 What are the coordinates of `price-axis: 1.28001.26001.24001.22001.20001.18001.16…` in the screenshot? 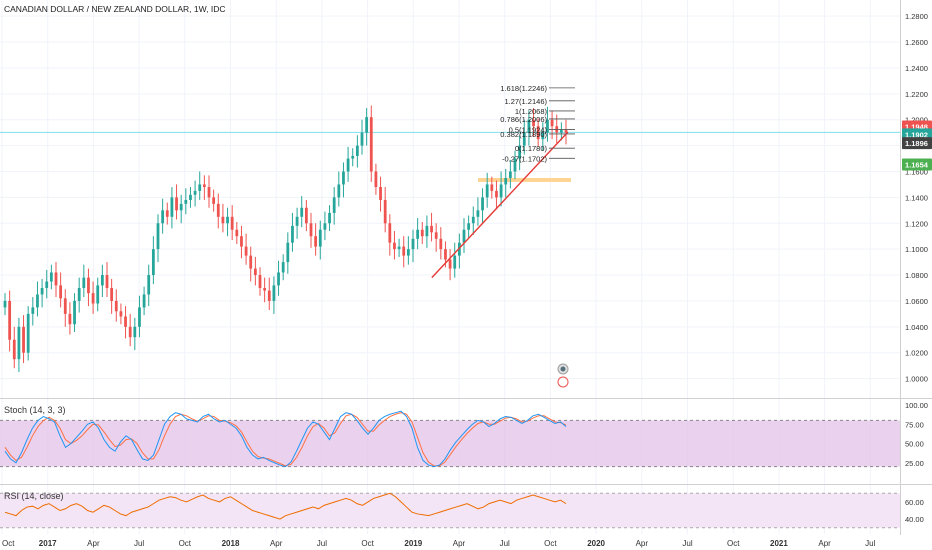 It's located at (916, 197).